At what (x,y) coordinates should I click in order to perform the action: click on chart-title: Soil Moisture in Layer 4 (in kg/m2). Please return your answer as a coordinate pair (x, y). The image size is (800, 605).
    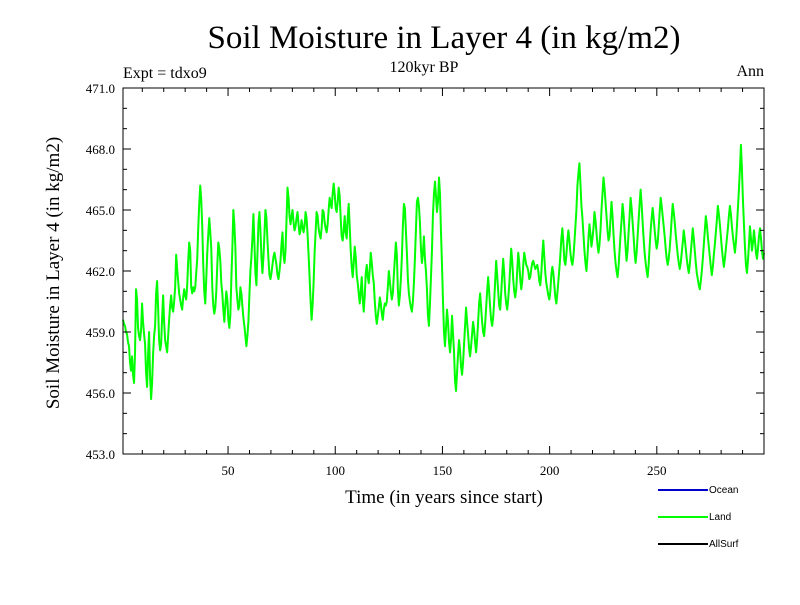
    Looking at the image, I should click on (444, 38).